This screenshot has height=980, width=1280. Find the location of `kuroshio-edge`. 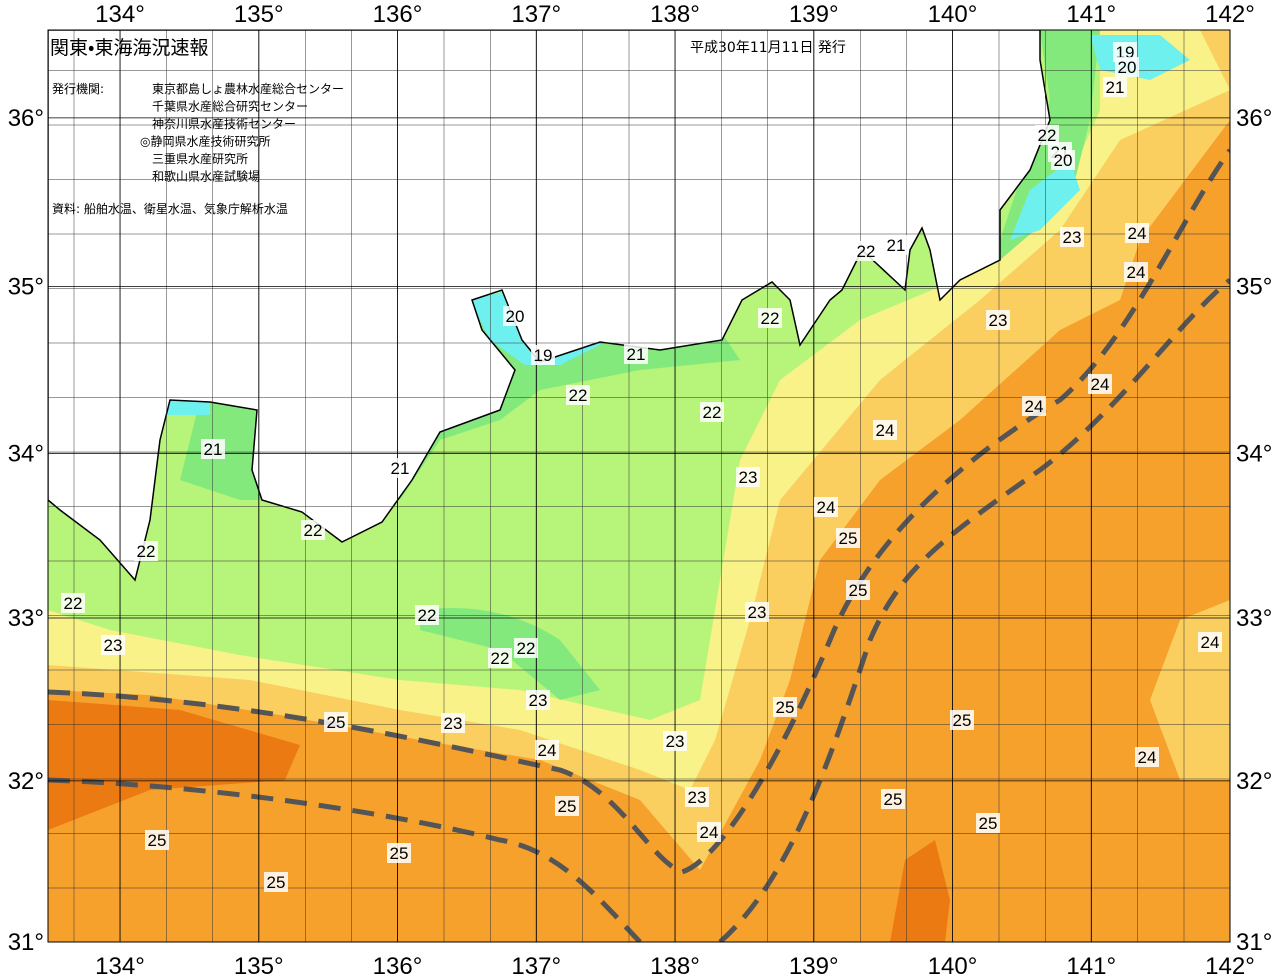

kuroshio-edge is located at coordinates (345, 859).